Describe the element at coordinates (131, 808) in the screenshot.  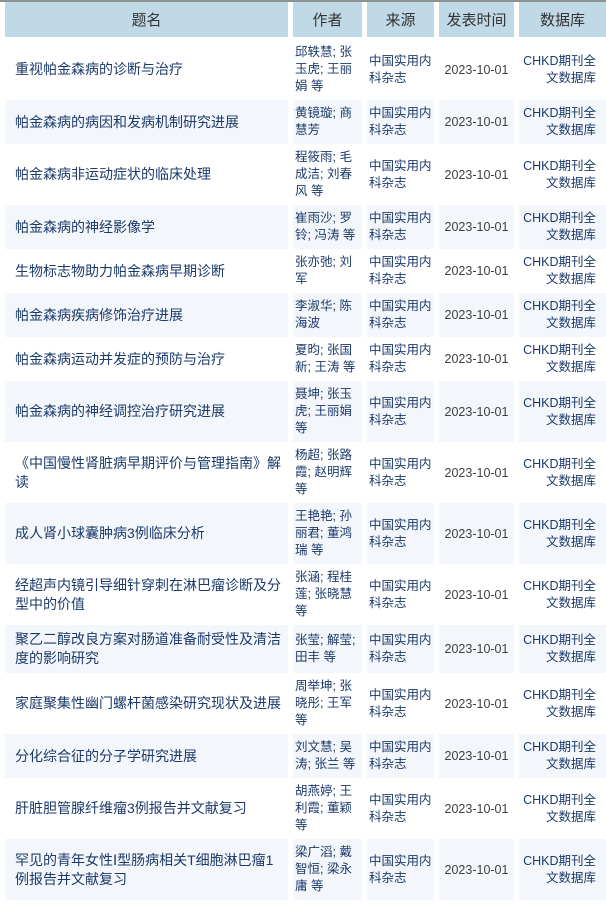
I see `article-title-link: 肝脏胆管腺纤维瘤3例报告并文献复习` at that location.